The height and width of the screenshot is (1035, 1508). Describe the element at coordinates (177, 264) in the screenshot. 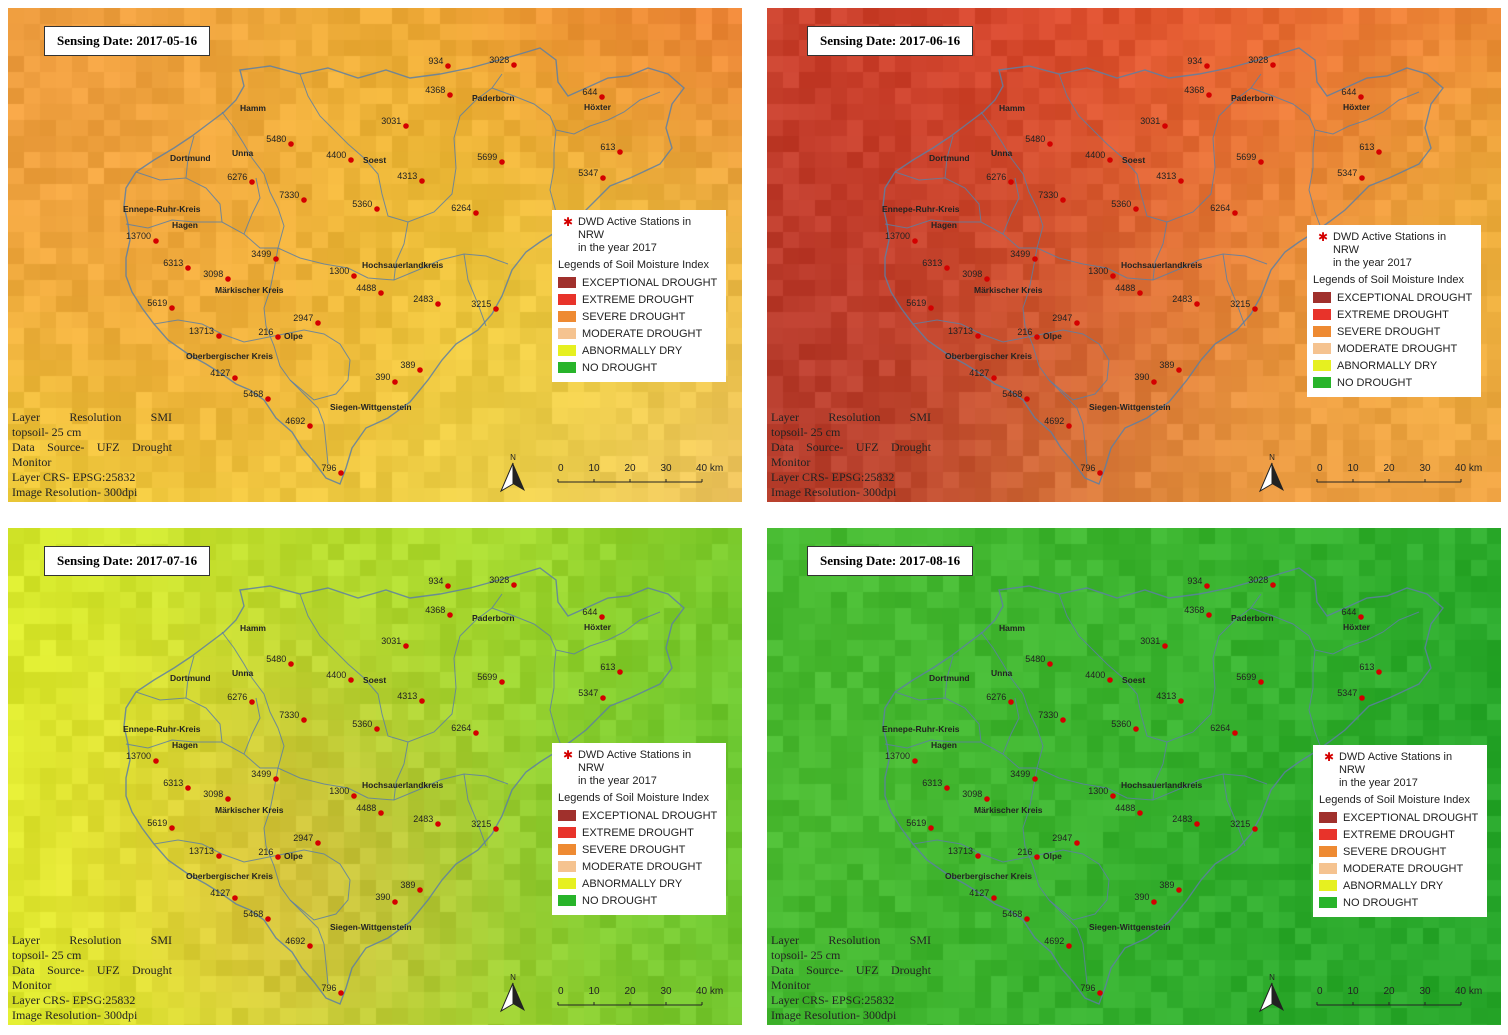

I see `station-marker: 6313` at that location.